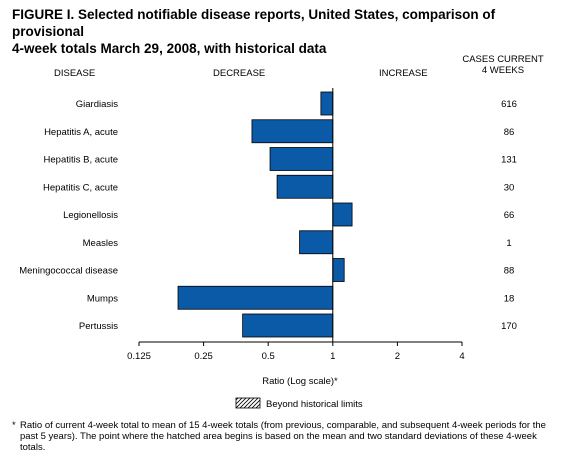 This screenshot has height=464, width=567. What do you see at coordinates (203, 356) in the screenshot?
I see `x-tick-label: 0.25` at bounding box center [203, 356].